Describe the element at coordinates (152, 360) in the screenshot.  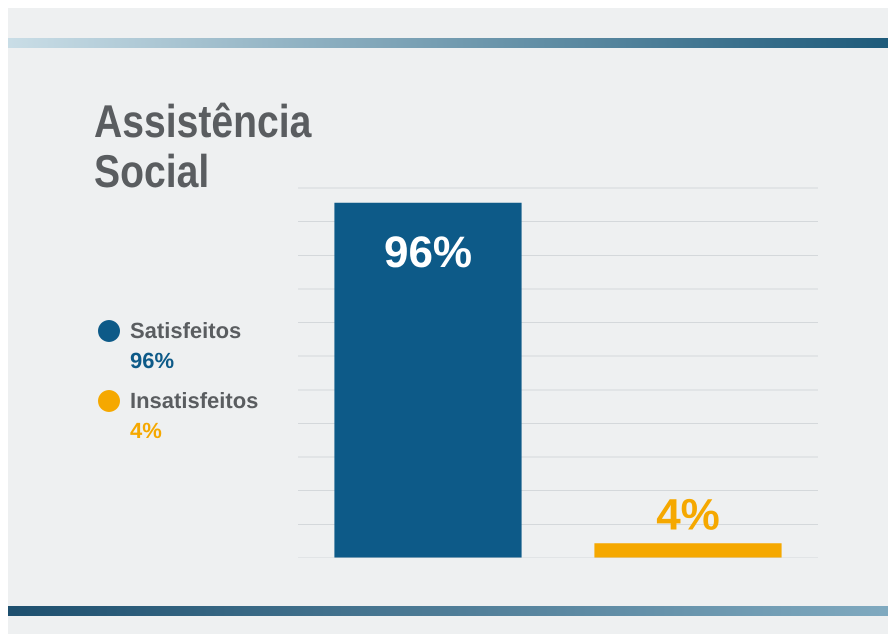
I see `text: 96%` at that location.